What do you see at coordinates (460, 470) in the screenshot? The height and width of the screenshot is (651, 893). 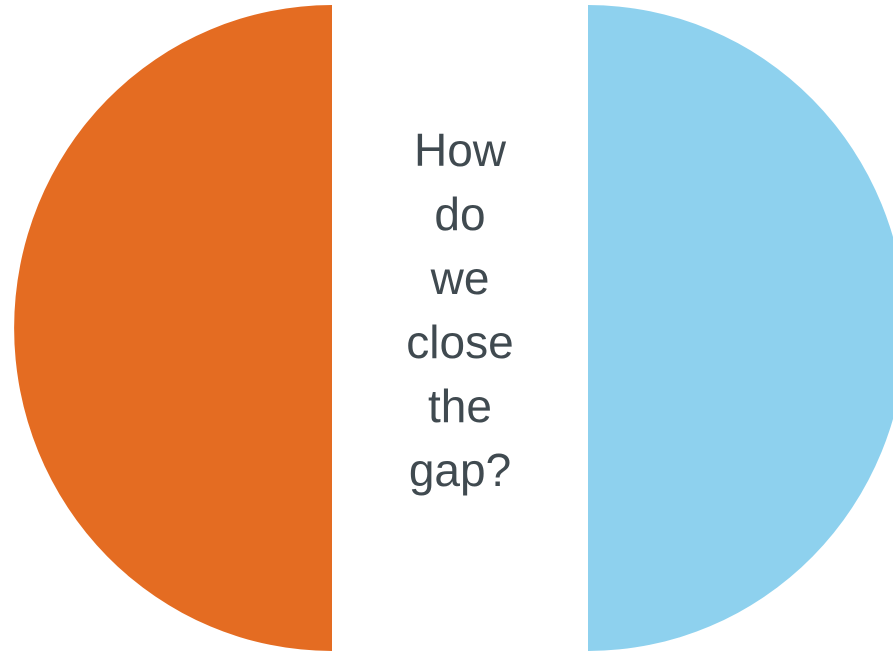 I see `question-line: gap?` at bounding box center [460, 470].